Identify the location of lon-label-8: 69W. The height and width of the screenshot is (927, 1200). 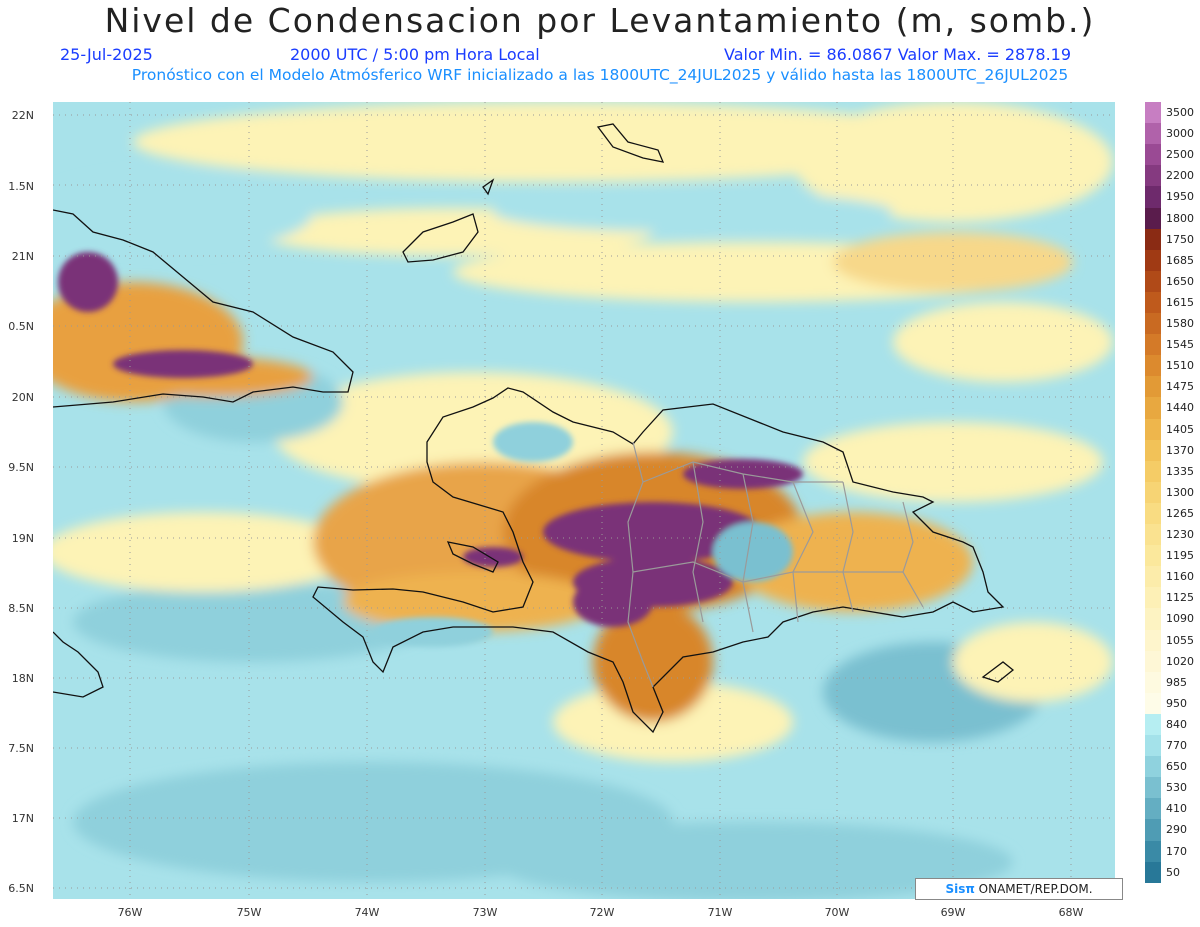
(953, 912).